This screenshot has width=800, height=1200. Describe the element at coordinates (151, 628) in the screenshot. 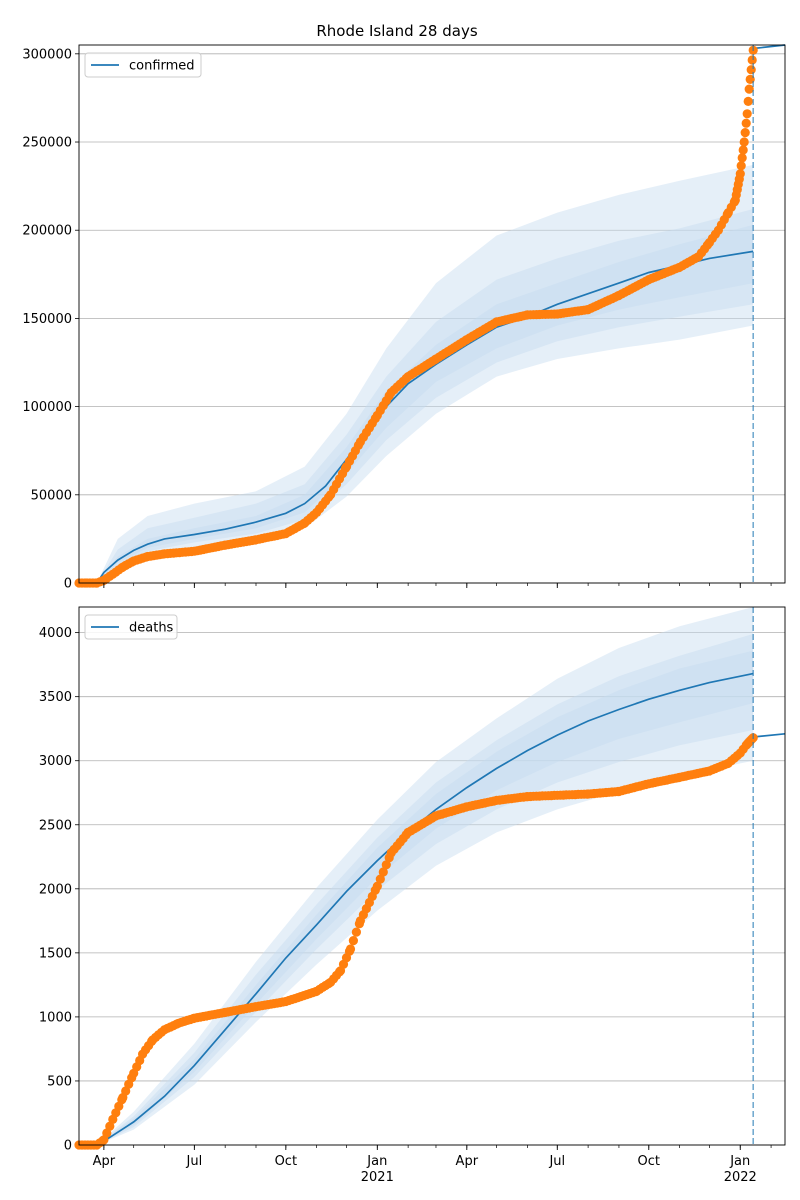

I see `legend-label: deaths` at that location.